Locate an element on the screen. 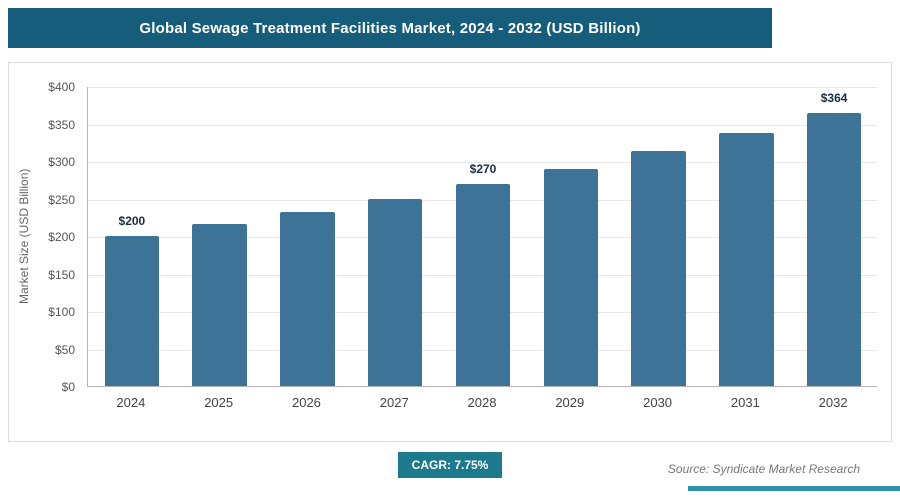  bar-value-label: $200 is located at coordinates (132, 221).